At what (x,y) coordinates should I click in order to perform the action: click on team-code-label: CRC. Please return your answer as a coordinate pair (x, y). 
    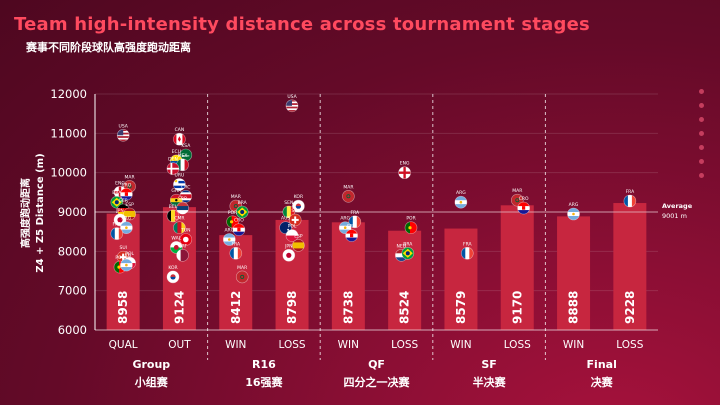
    Looking at the image, I should click on (185, 187).